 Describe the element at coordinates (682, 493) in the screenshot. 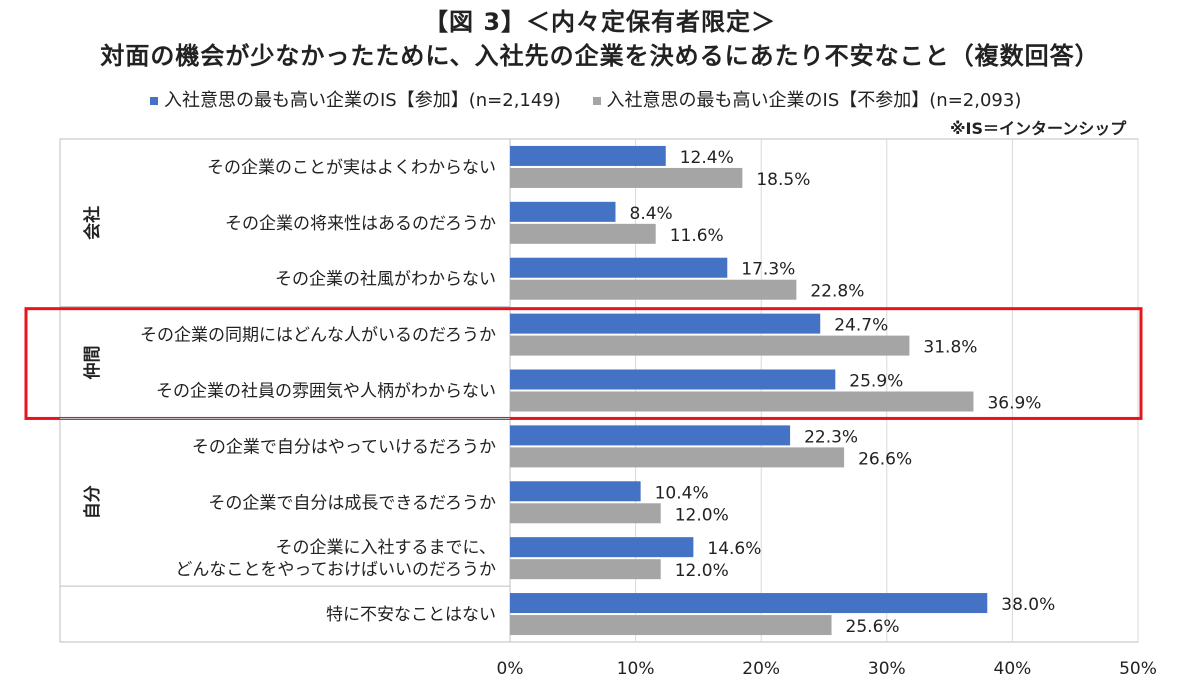

I see `data-label-participated: 10.4%` at that location.